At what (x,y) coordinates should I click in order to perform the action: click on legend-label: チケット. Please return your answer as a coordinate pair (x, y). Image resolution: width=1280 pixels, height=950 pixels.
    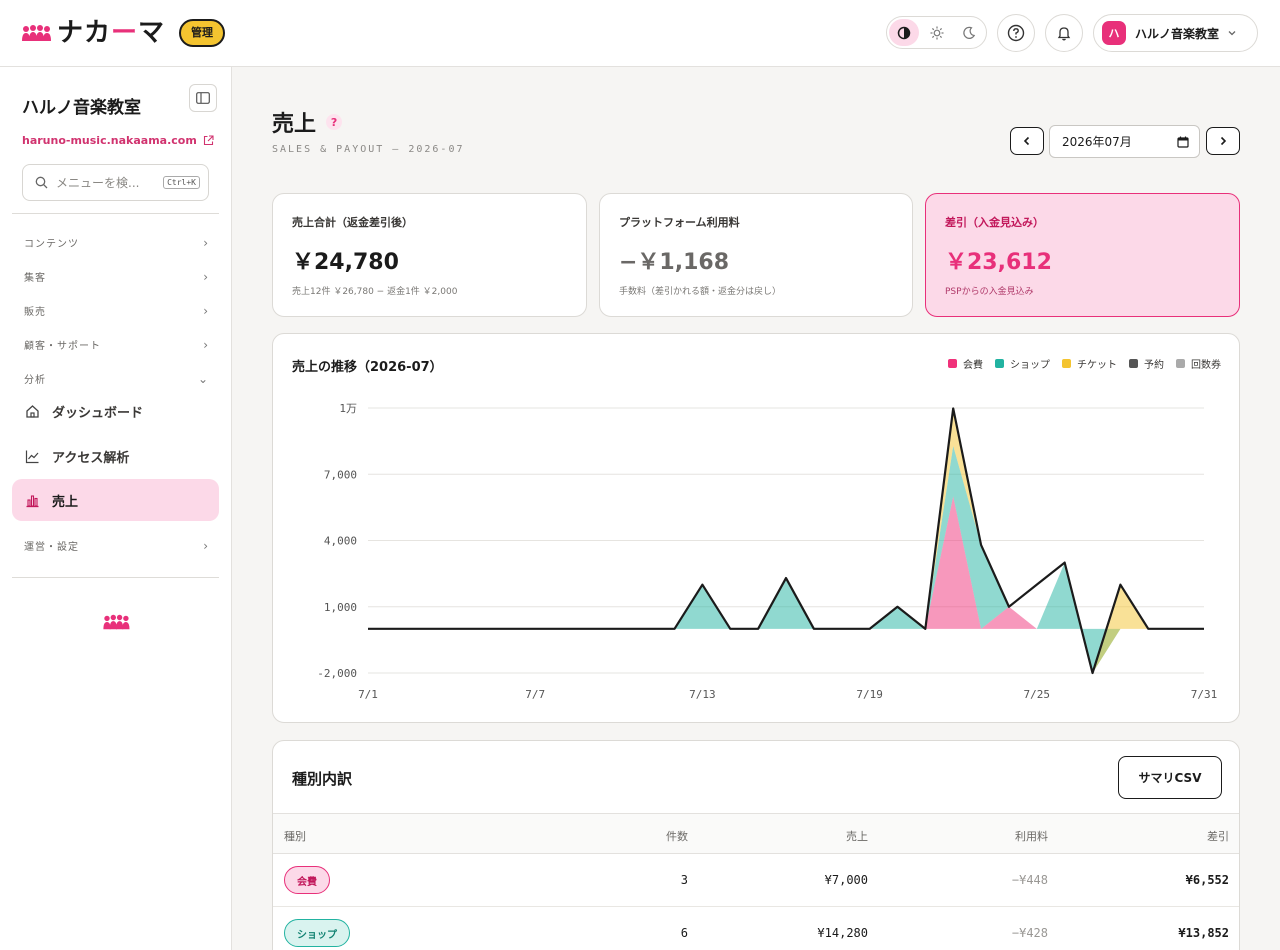
    Looking at the image, I should click on (1097, 365).